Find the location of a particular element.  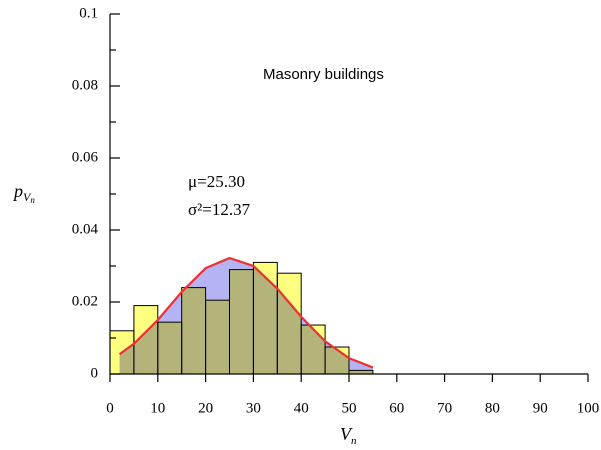

y-axis-label: pVn is located at coordinates (23, 193).